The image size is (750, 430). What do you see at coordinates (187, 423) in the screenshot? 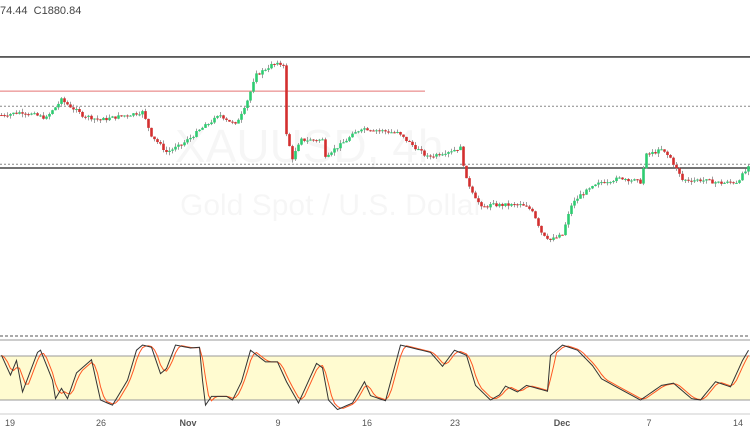
I see `time-tick-label: Nov` at bounding box center [187, 423].